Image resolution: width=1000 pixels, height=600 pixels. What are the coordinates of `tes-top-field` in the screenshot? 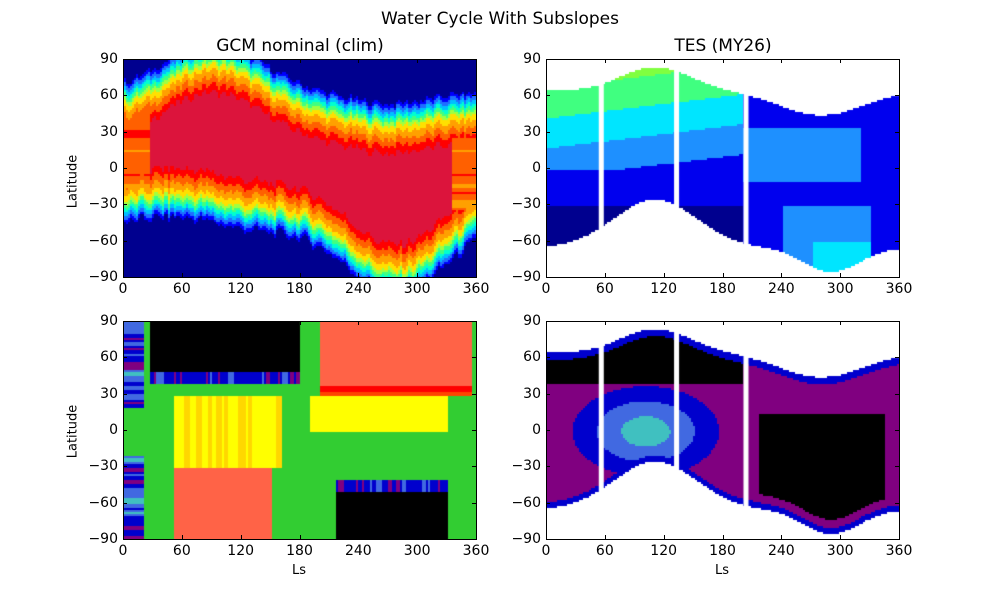 It's located at (723, 168).